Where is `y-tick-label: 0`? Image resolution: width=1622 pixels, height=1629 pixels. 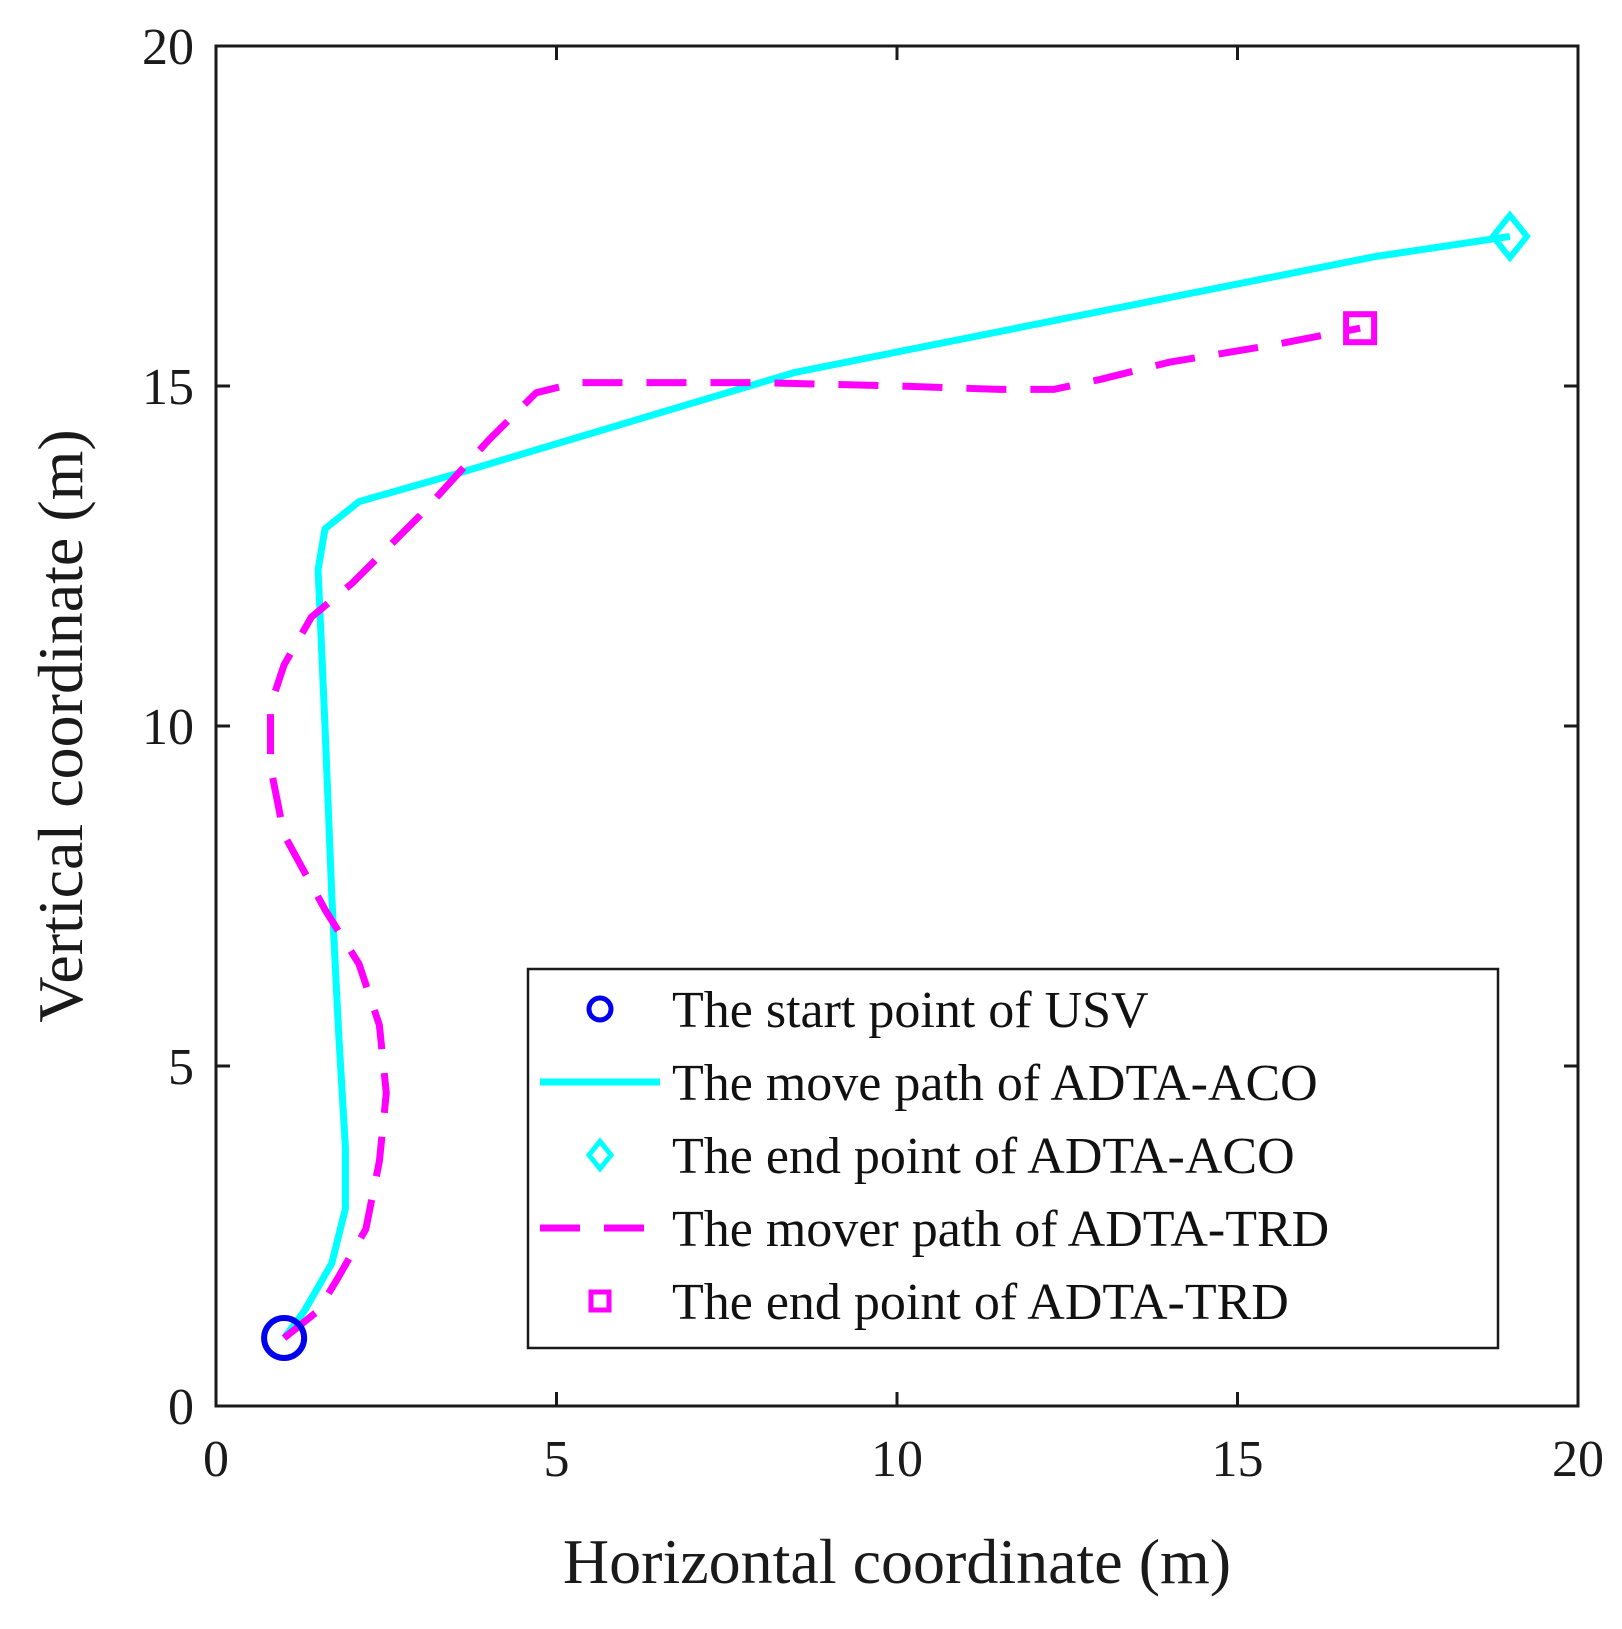 y-tick-label: 0 is located at coordinates (181, 1407).